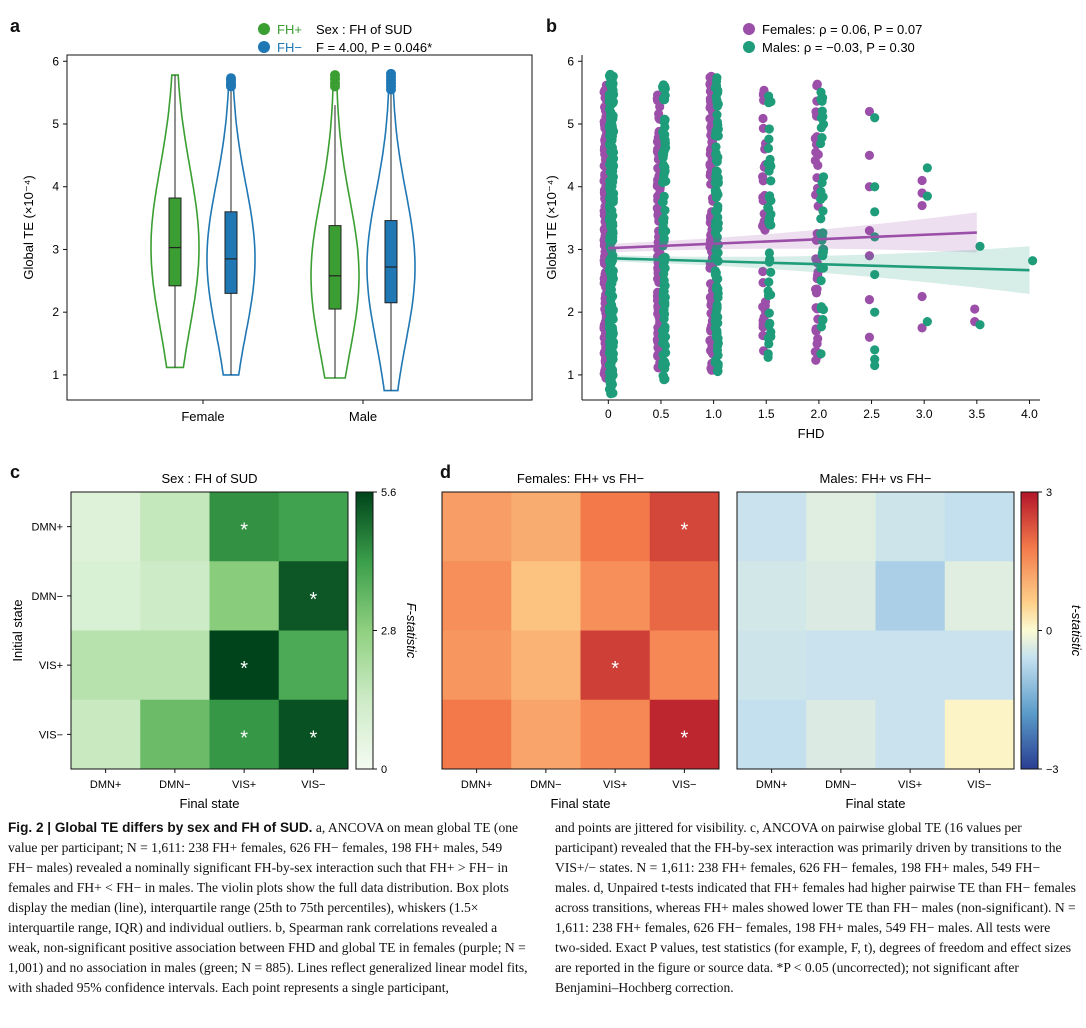 The image size is (1086, 1028). I want to click on heatmap-title: Males: FH+ vs FH−, so click(876, 478).